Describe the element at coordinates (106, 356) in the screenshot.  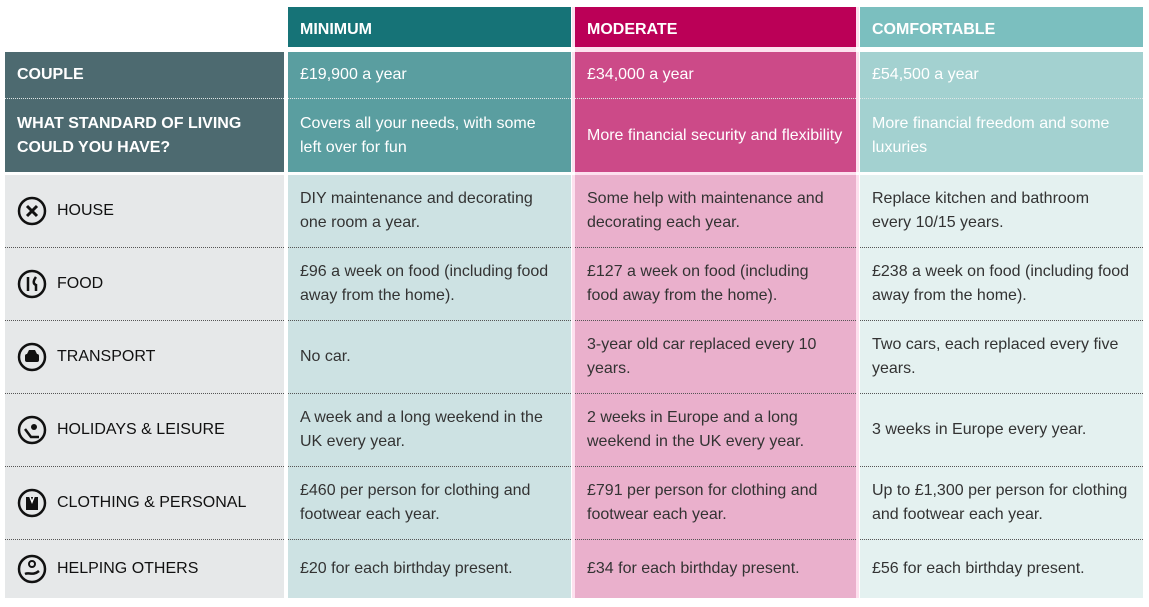
I see `row-label-text: TRANSPORT` at that location.